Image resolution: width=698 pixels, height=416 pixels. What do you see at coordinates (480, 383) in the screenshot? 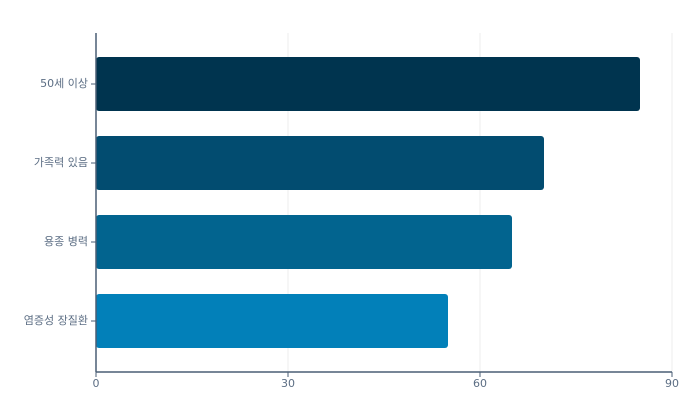
I see `x-tick-label: 60` at bounding box center [480, 383].